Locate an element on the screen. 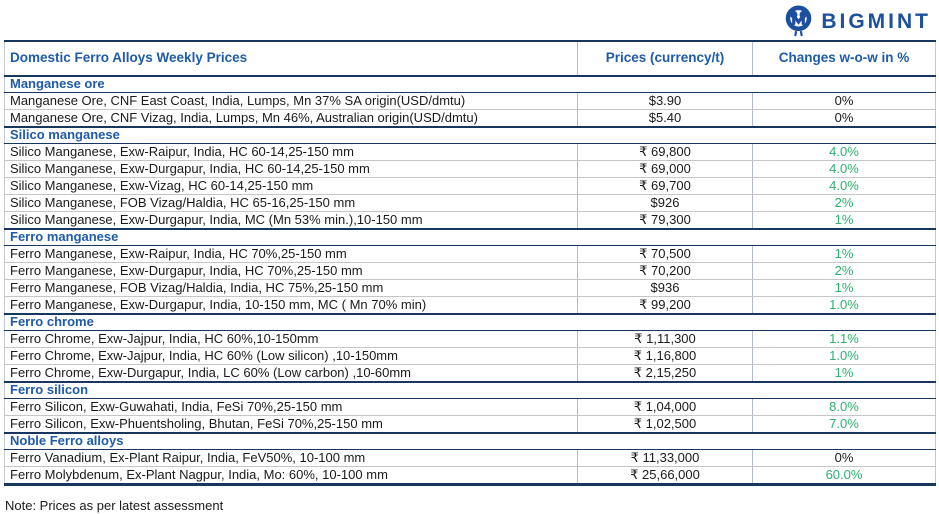  change-value: 7.0% is located at coordinates (844, 424).